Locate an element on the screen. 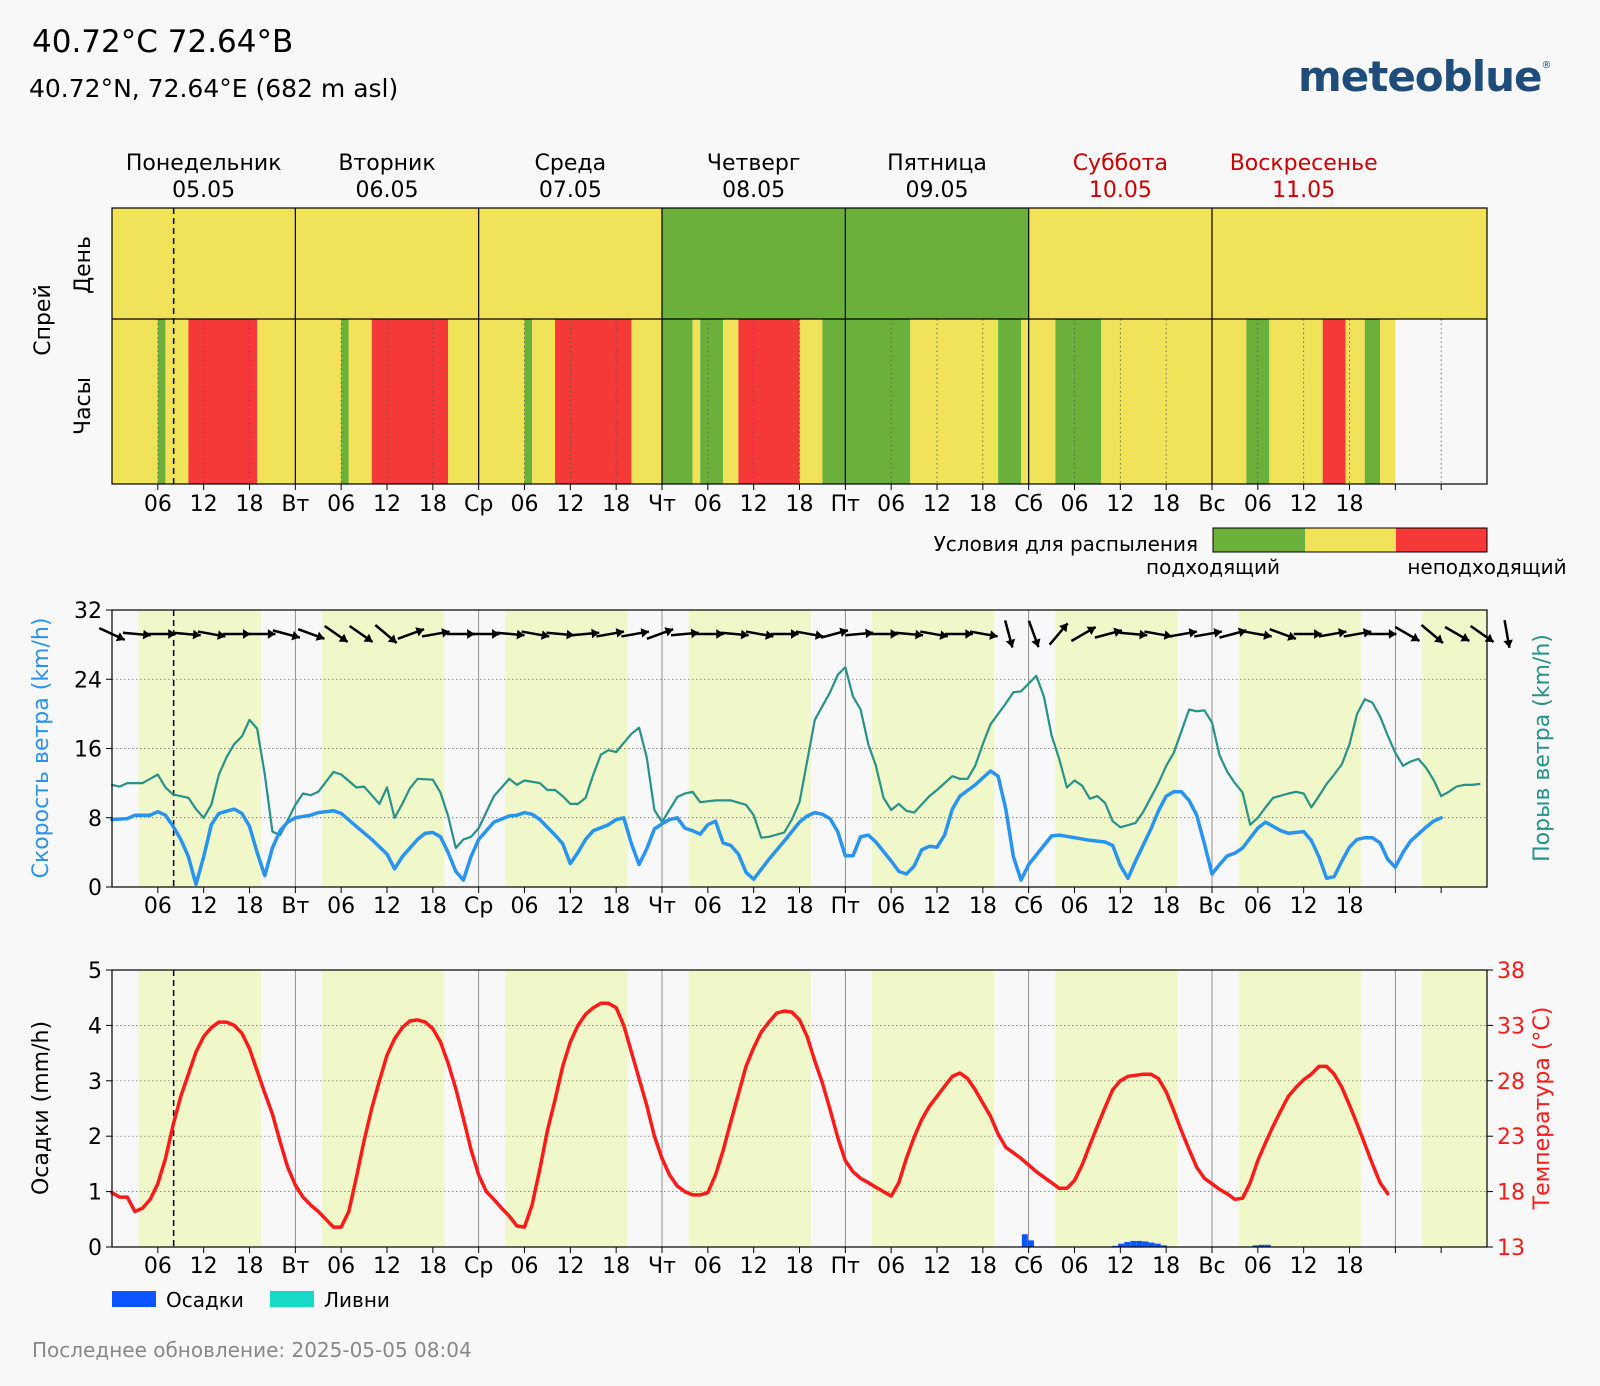 This screenshot has height=1386, width=1600. x-tick-label: Вт is located at coordinates (295, 504).